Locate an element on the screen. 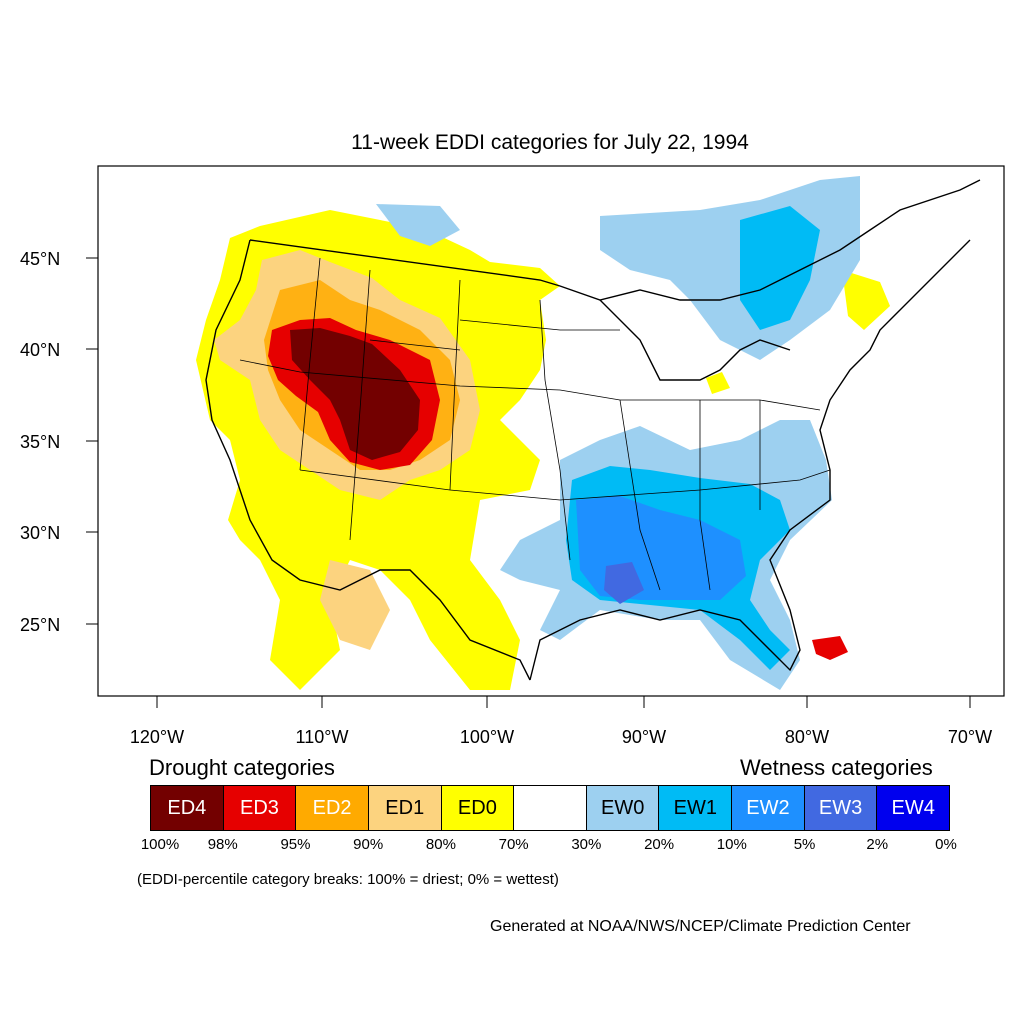 The width and height of the screenshot is (1024, 1024). lon-label-100: 100°W is located at coordinates (487, 737).